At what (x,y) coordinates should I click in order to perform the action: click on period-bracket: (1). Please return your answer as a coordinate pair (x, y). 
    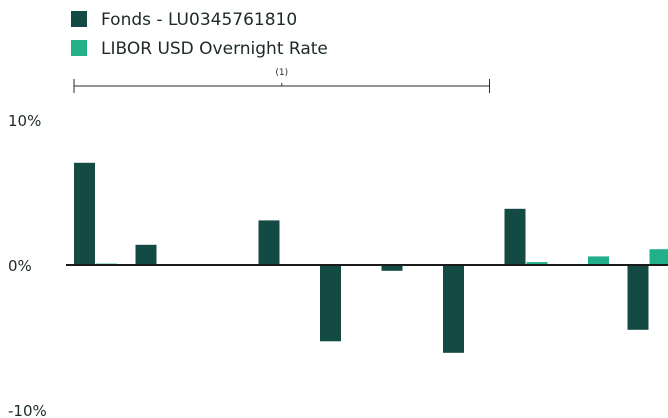
    Looking at the image, I should click on (281, 80).